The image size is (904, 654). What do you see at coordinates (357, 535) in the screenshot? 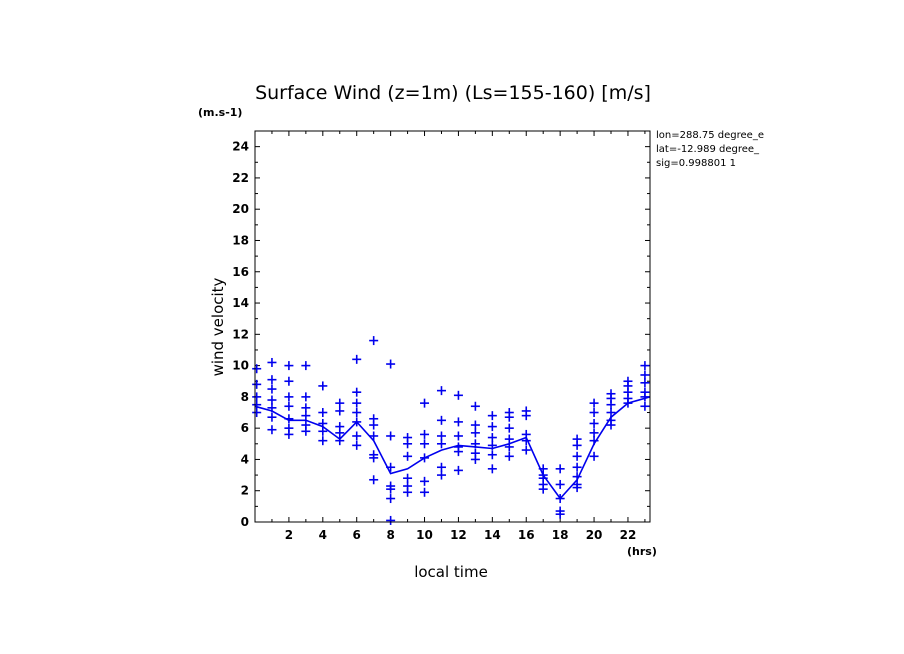
I see `x-tick-label: 6` at bounding box center [357, 535].